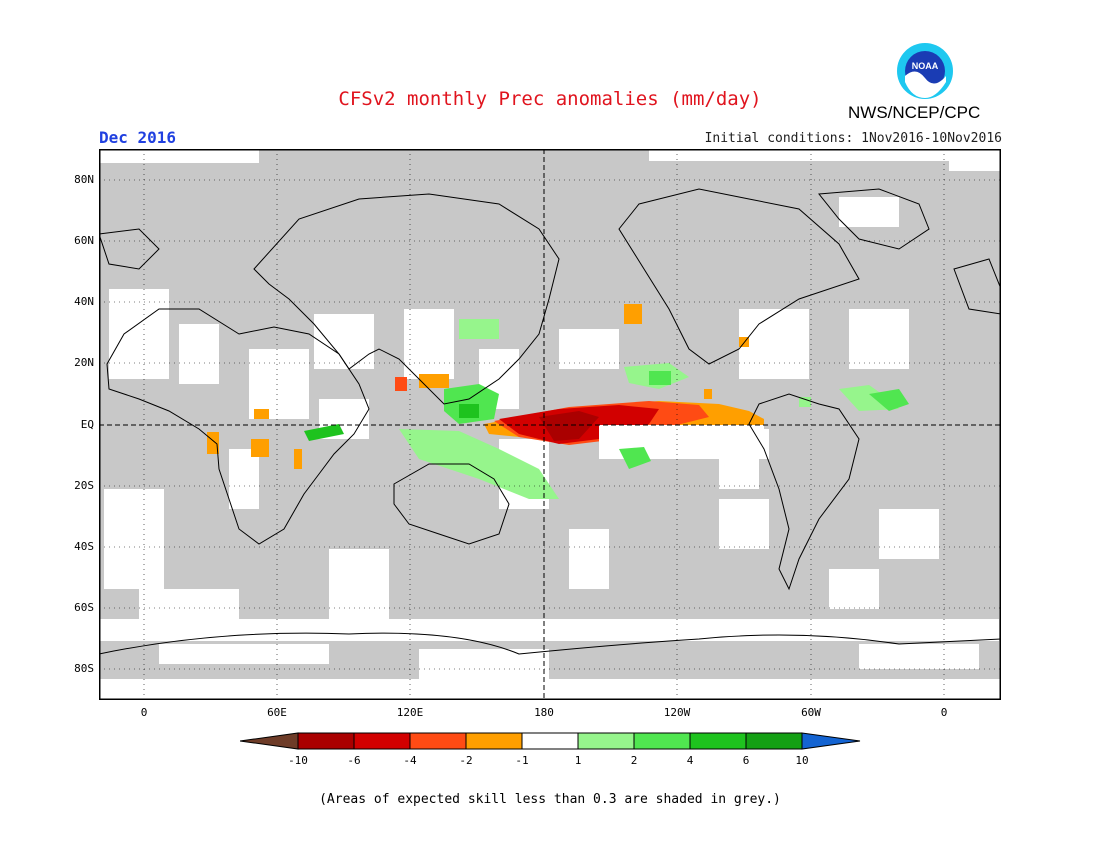 Image resolution: width=1100 pixels, height=850 pixels. Describe the element at coordinates (544, 712) in the screenshot. I see `lon-label-180: 180` at that location.